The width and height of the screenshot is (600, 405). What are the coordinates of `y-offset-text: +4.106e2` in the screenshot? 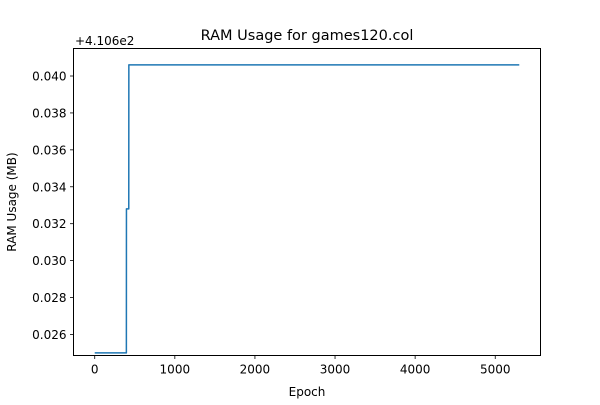 It's located at (104, 41).